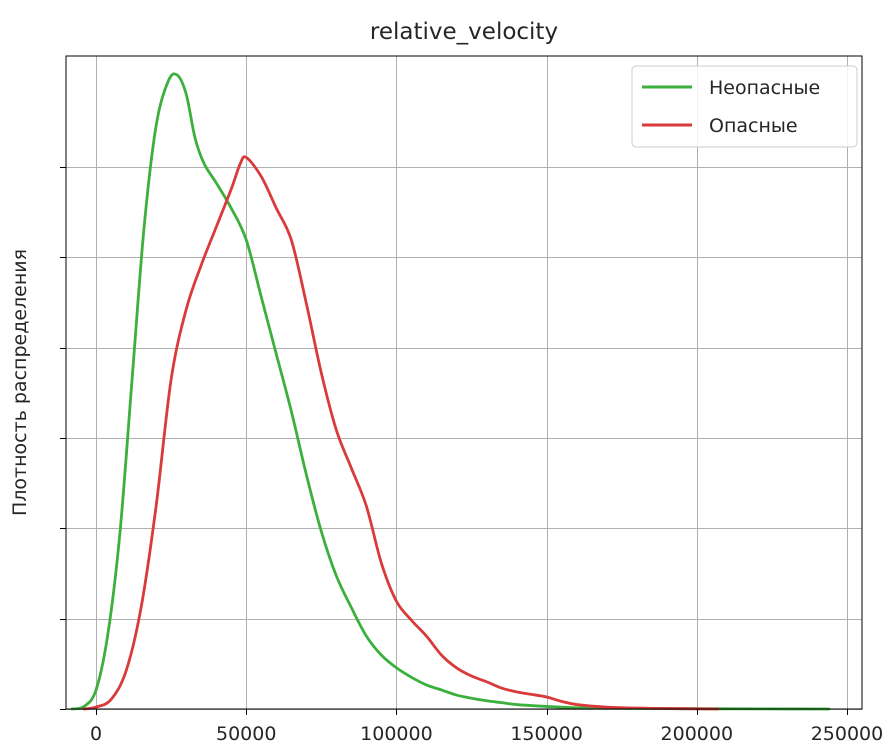  Describe the element at coordinates (396, 734) in the screenshot. I see `x-tick-label: 100000` at that location.